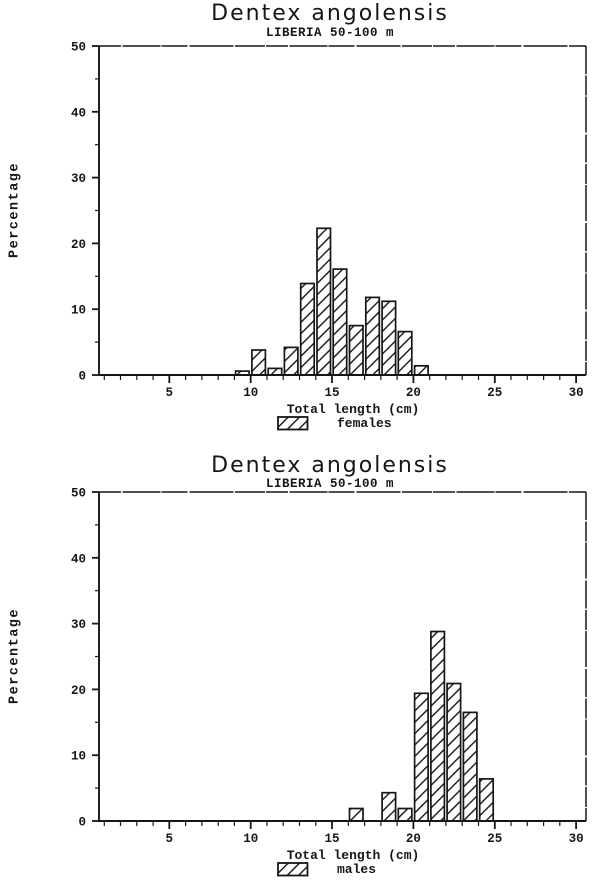 This screenshot has width=600, height=888. Describe the element at coordinates (364, 423) in the screenshot. I see `legend-label: females` at that location.